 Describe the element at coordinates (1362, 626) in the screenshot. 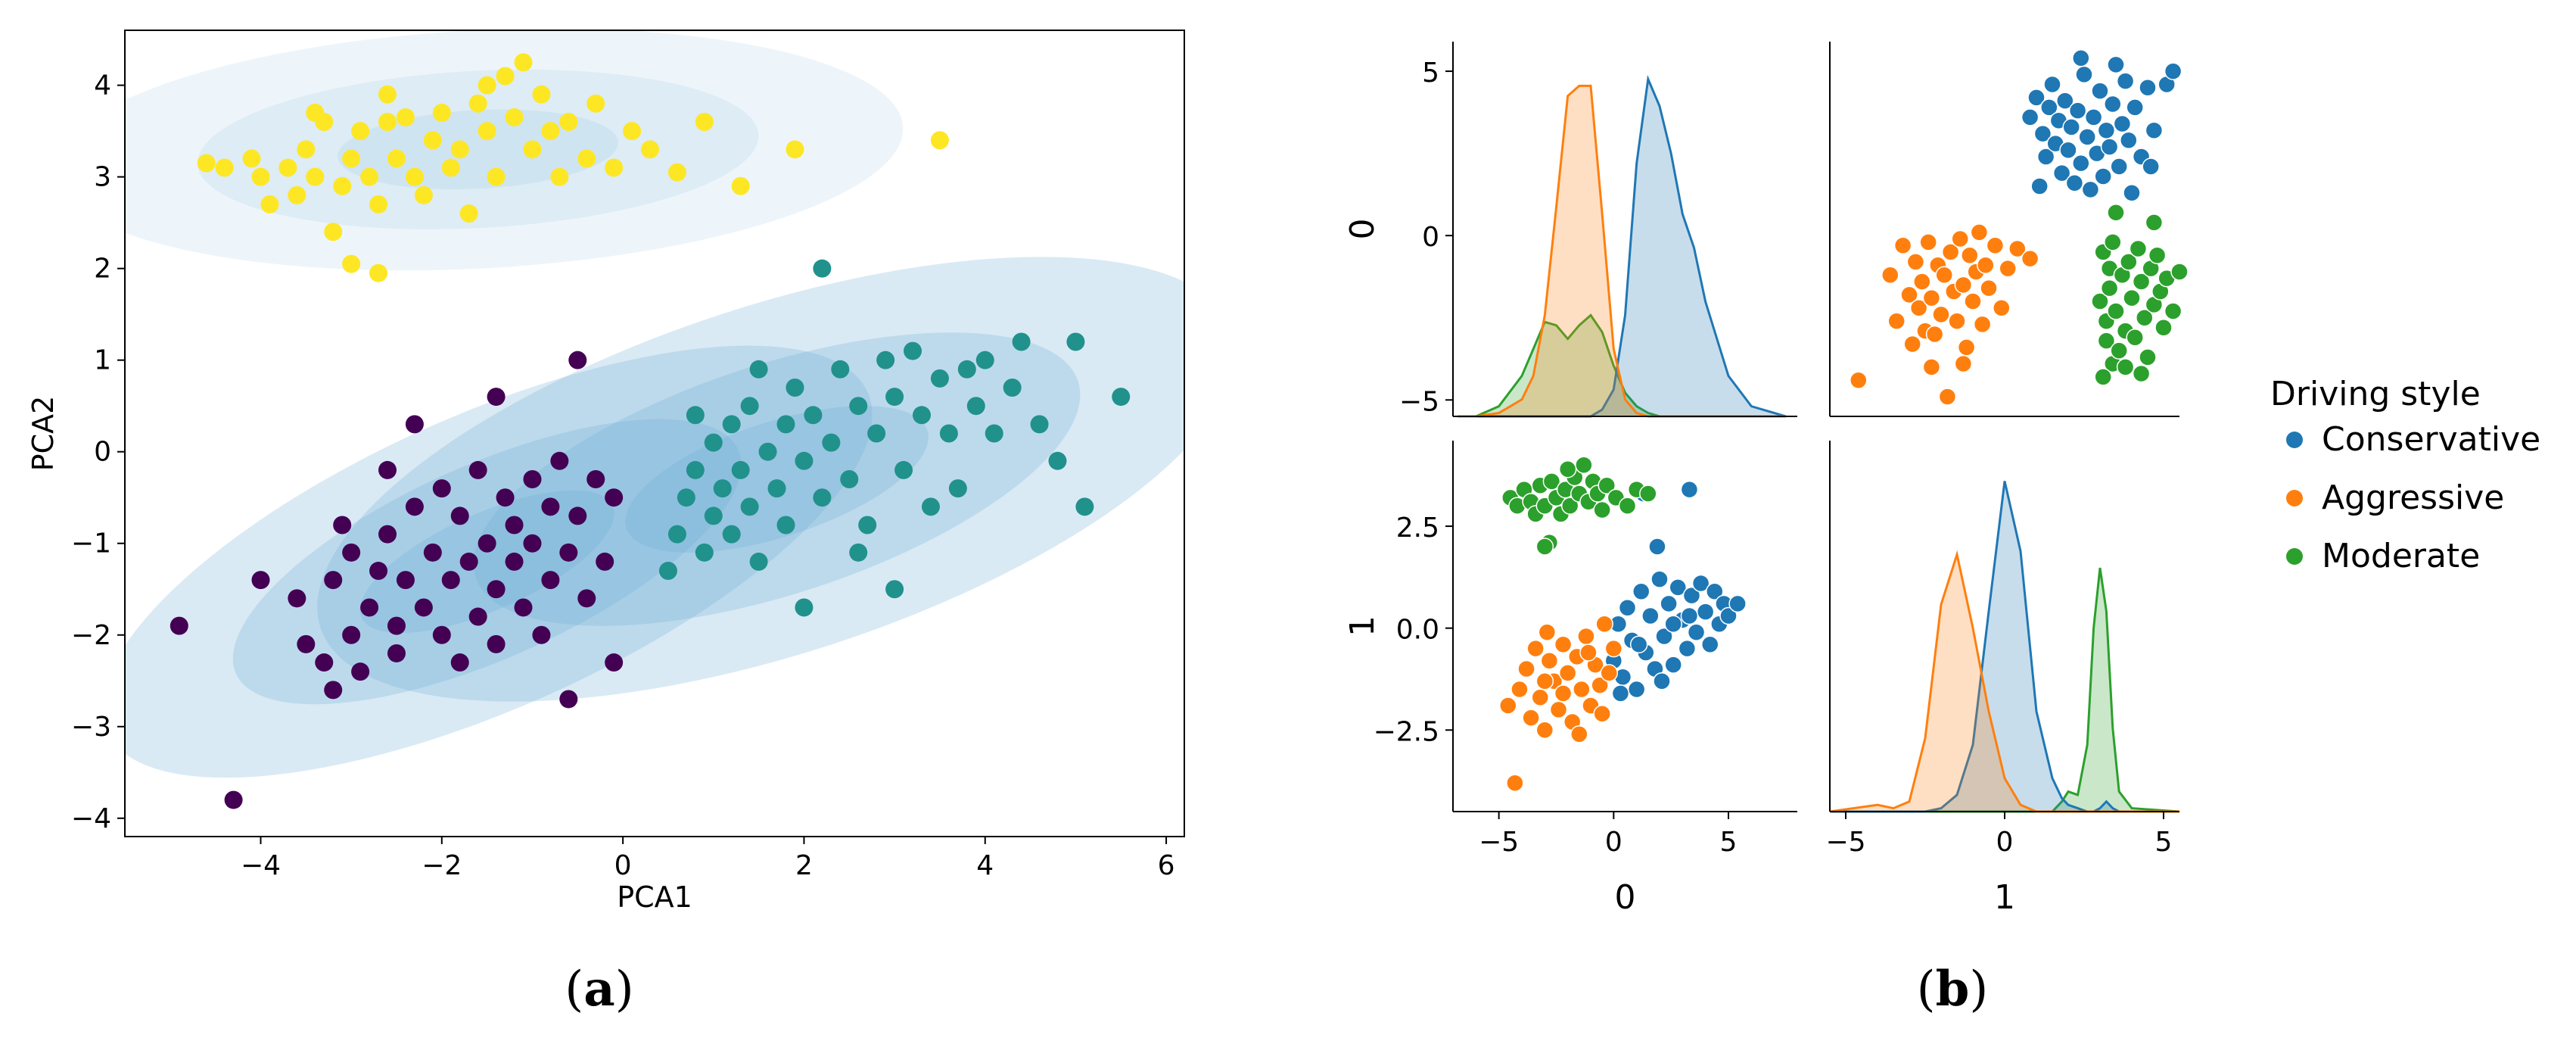

I see `row1-axis-label: 1` at that location.